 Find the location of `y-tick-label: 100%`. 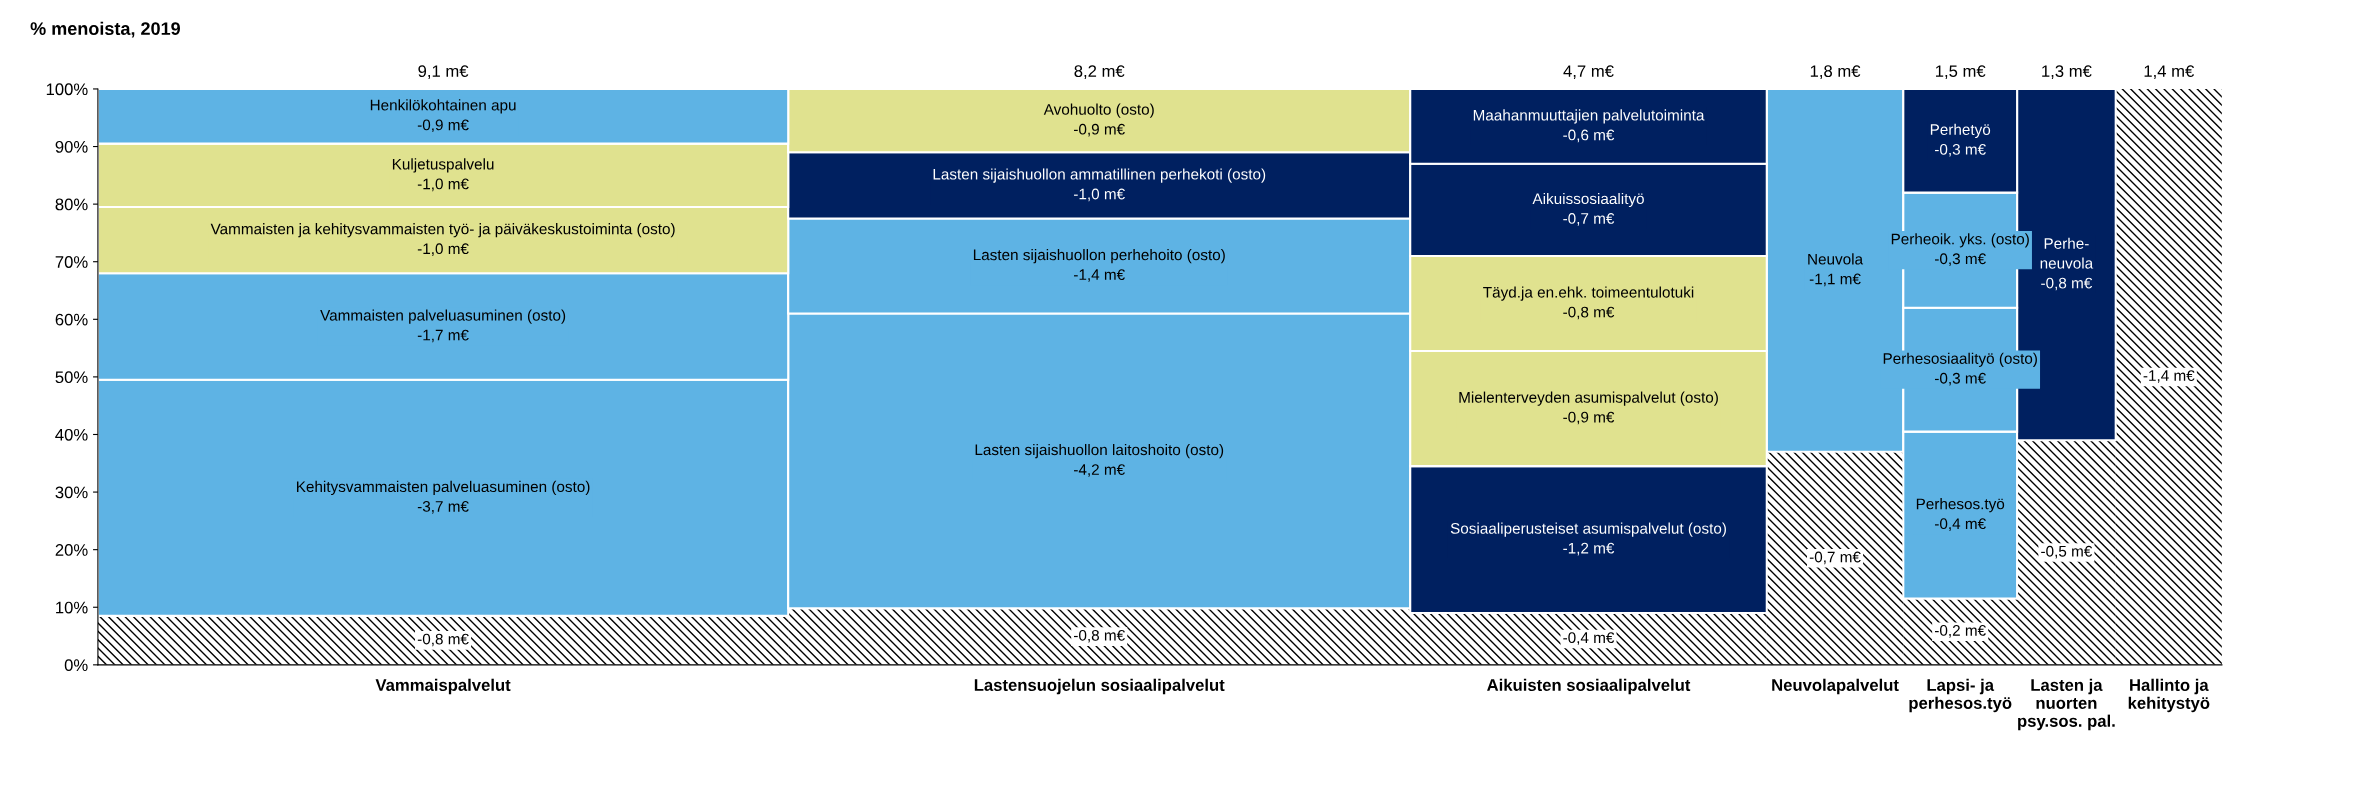

y-tick-label: 100% is located at coordinates (67, 89).